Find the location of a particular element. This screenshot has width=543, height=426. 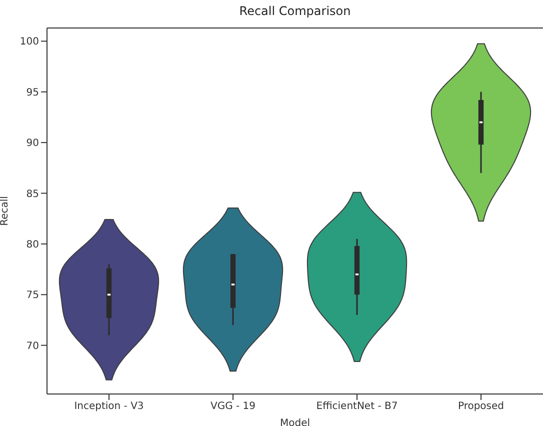

y-tick-label: 80 is located at coordinates (32, 245).